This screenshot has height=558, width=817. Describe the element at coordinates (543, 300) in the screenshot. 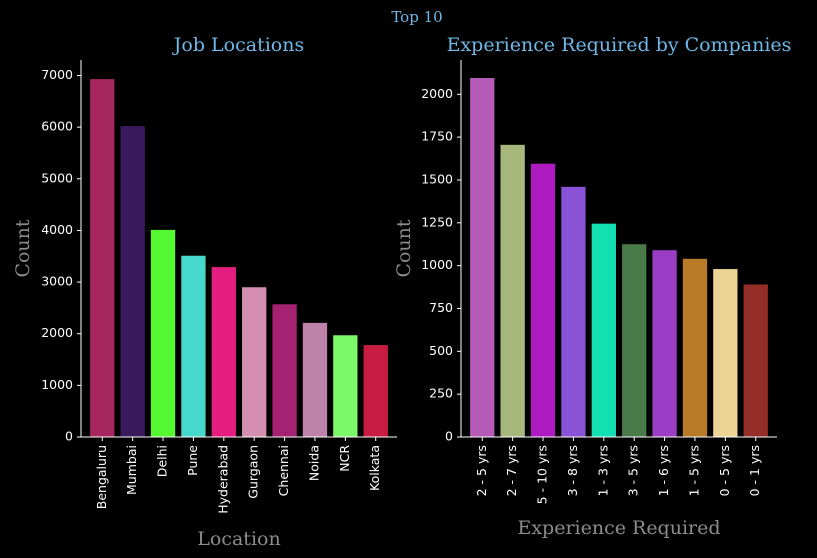

I see `bar-5-10-yrs` at that location.